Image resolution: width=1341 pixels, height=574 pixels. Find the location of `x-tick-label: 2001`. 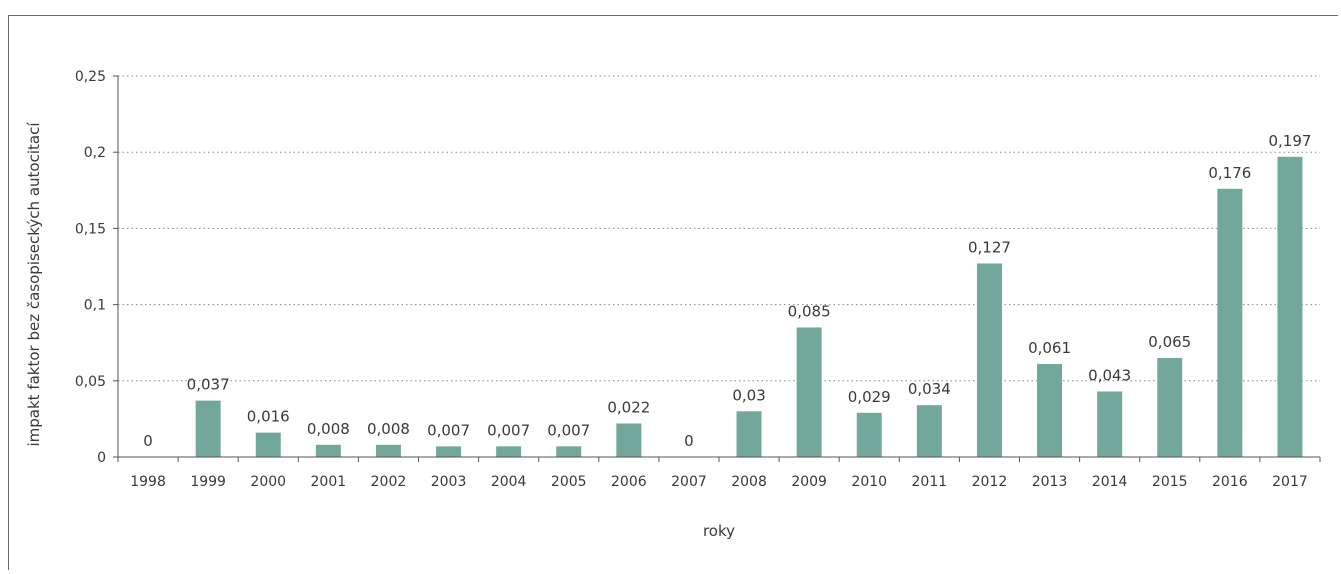

x-tick-label: 2001 is located at coordinates (329, 482).